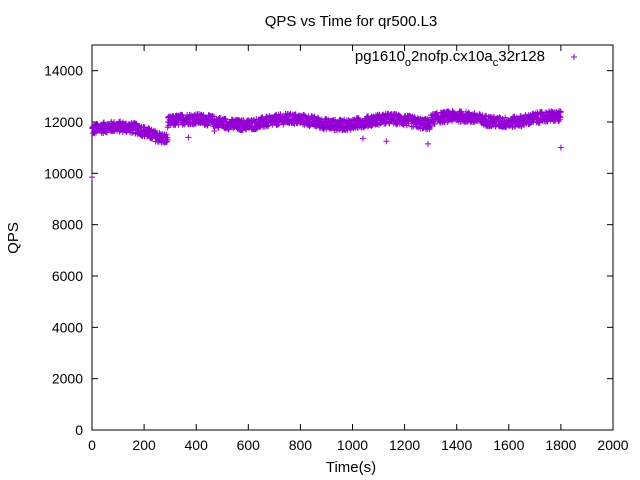  Describe the element at coordinates (301, 445) in the screenshot. I see `x-tick-label: 800` at that location.